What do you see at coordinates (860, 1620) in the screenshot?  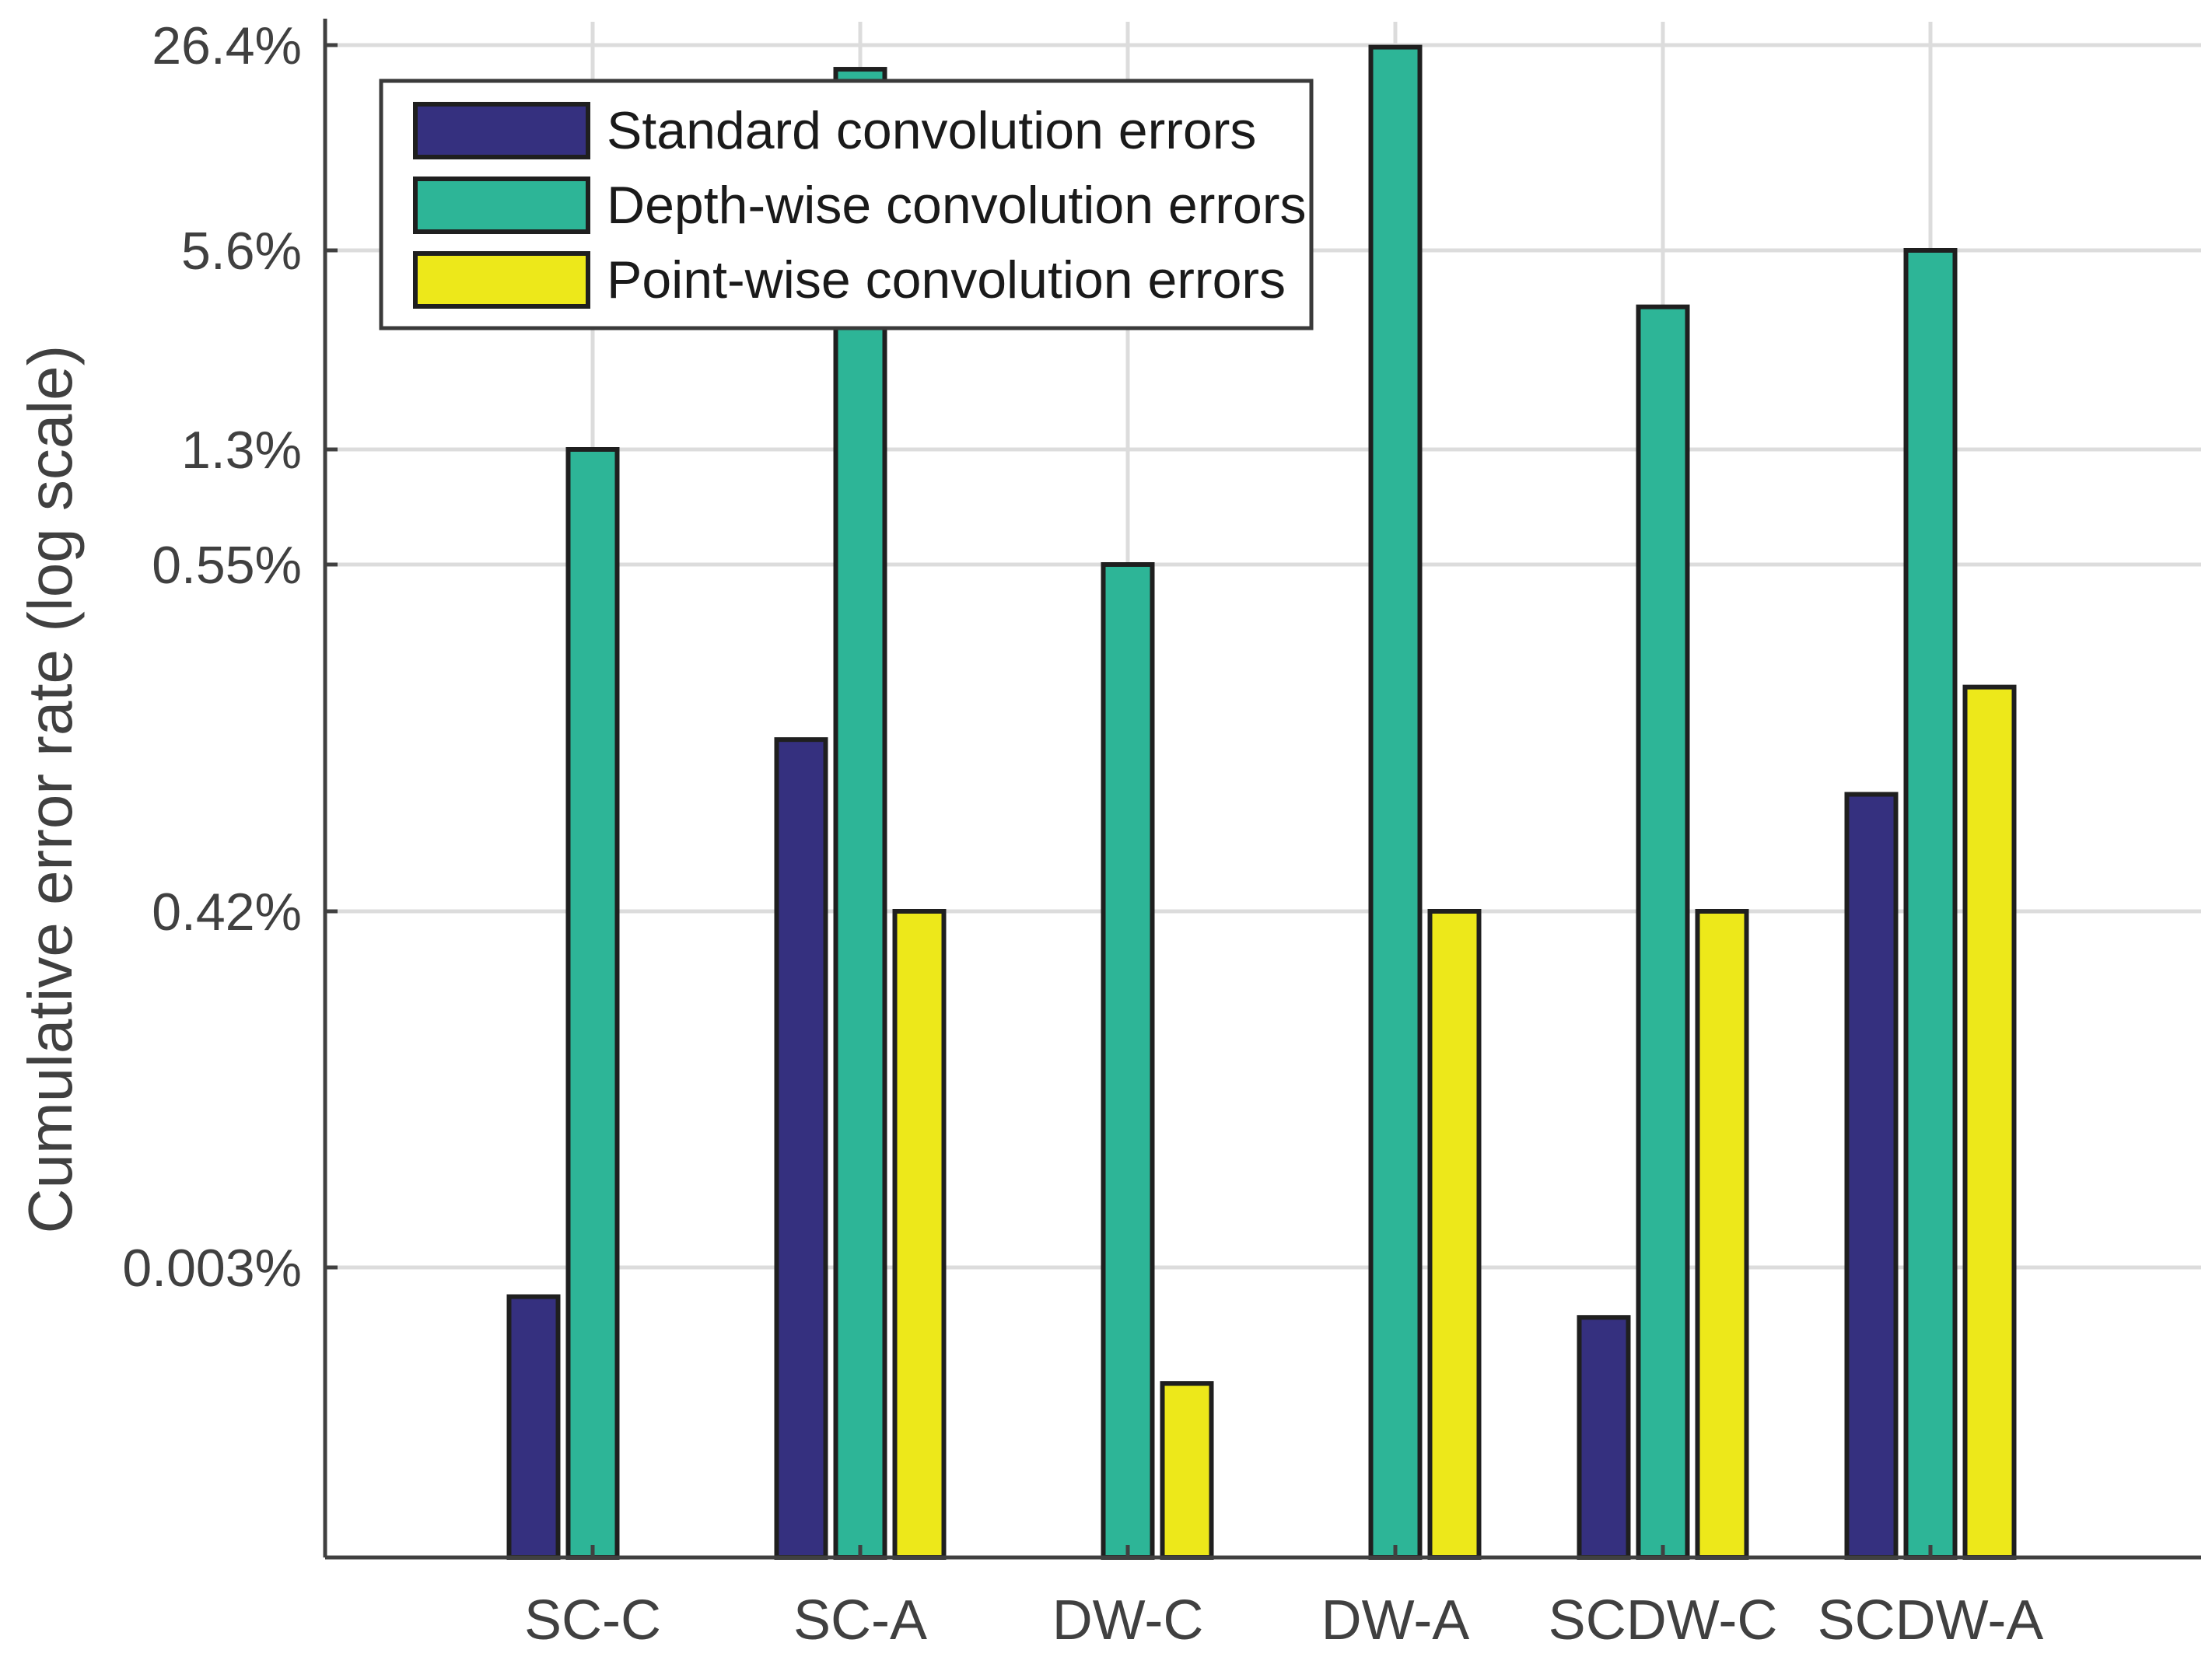 I see `x-tick-label: SC-A` at bounding box center [860, 1620].